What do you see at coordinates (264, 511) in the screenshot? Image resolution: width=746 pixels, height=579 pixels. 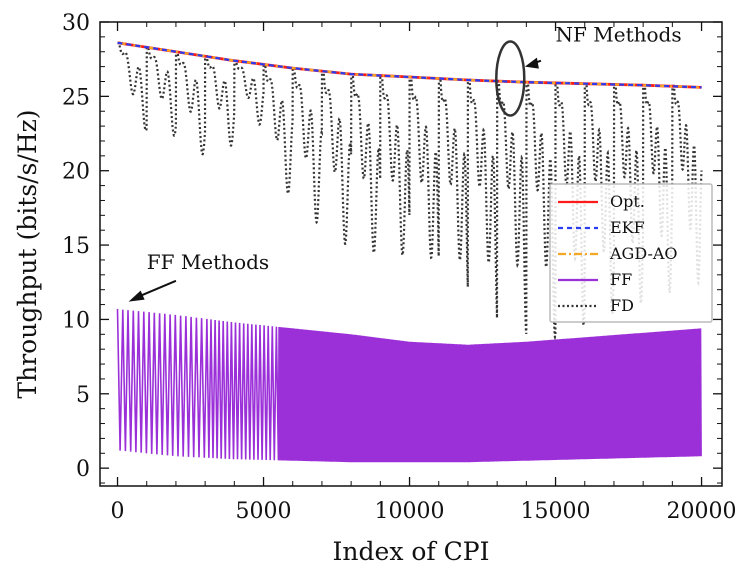 I see `x-tick-label: 5000` at bounding box center [264, 511].